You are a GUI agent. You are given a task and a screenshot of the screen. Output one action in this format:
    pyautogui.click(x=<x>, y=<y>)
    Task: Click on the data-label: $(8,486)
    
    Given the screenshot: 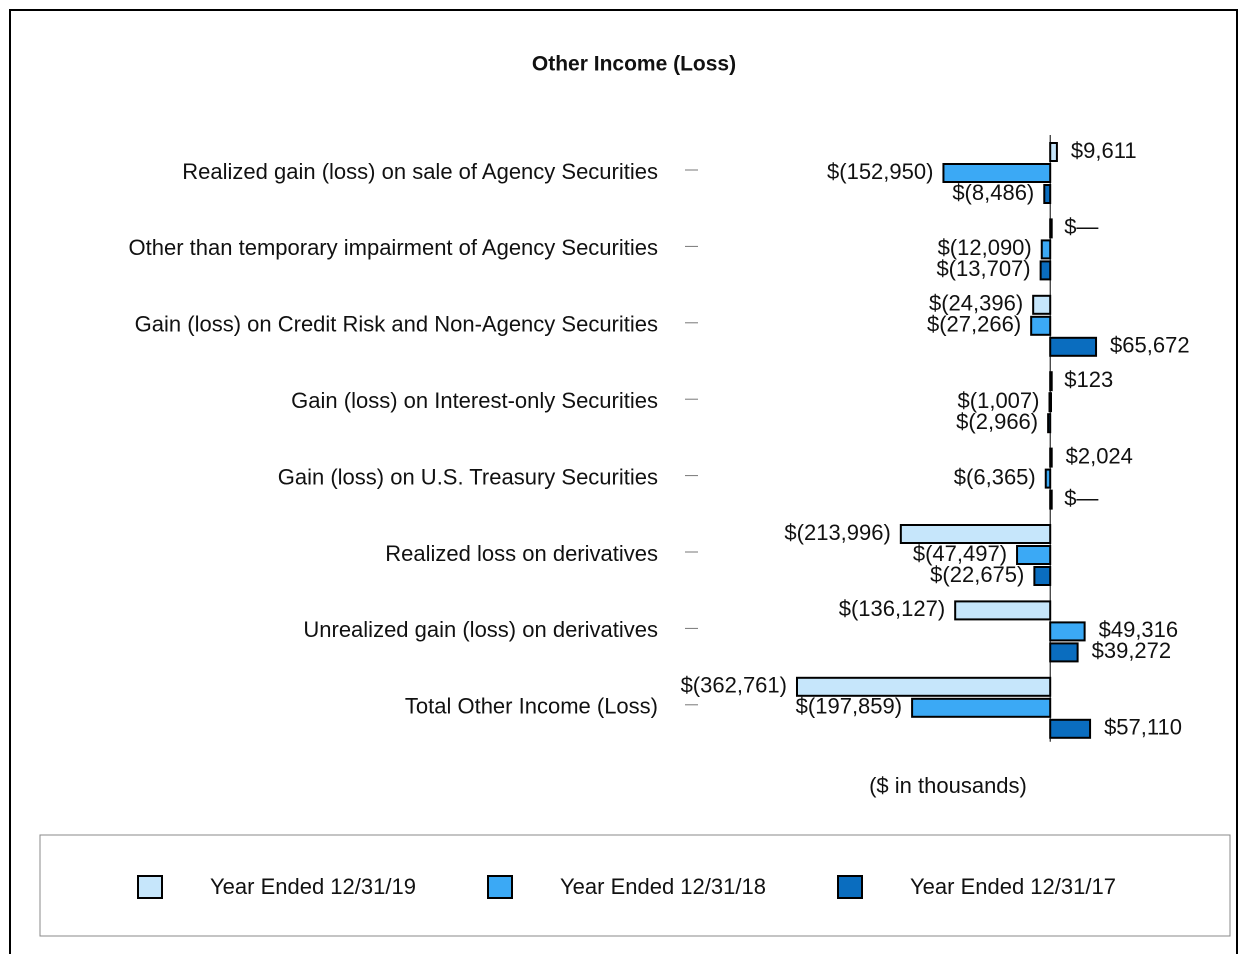 What is the action you would take?
    pyautogui.click(x=993, y=192)
    